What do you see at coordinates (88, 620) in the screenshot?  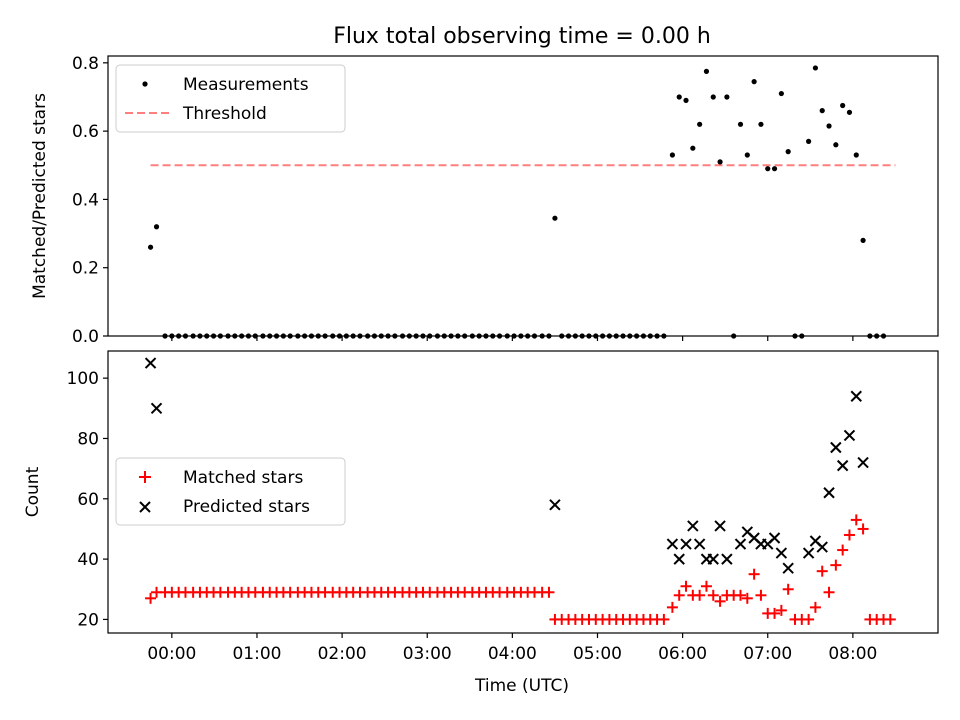 I see `bottom-y-tick-label: 20` at bounding box center [88, 620].